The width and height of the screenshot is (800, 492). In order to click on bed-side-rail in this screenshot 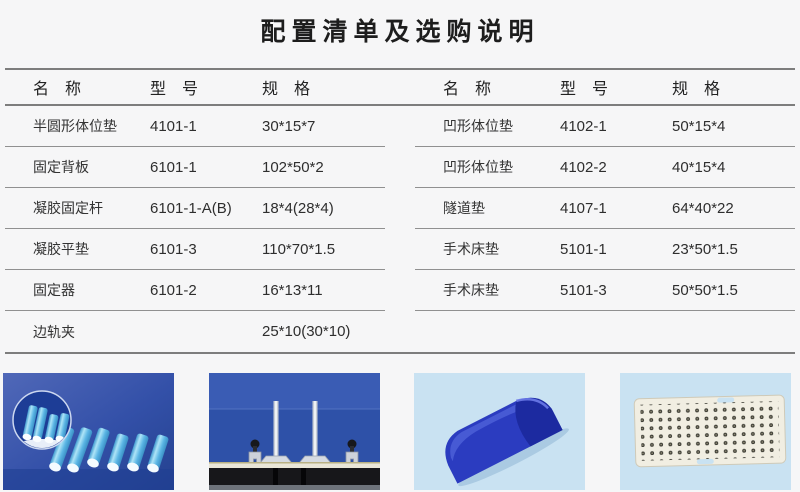, I will do `click(294, 476)`.